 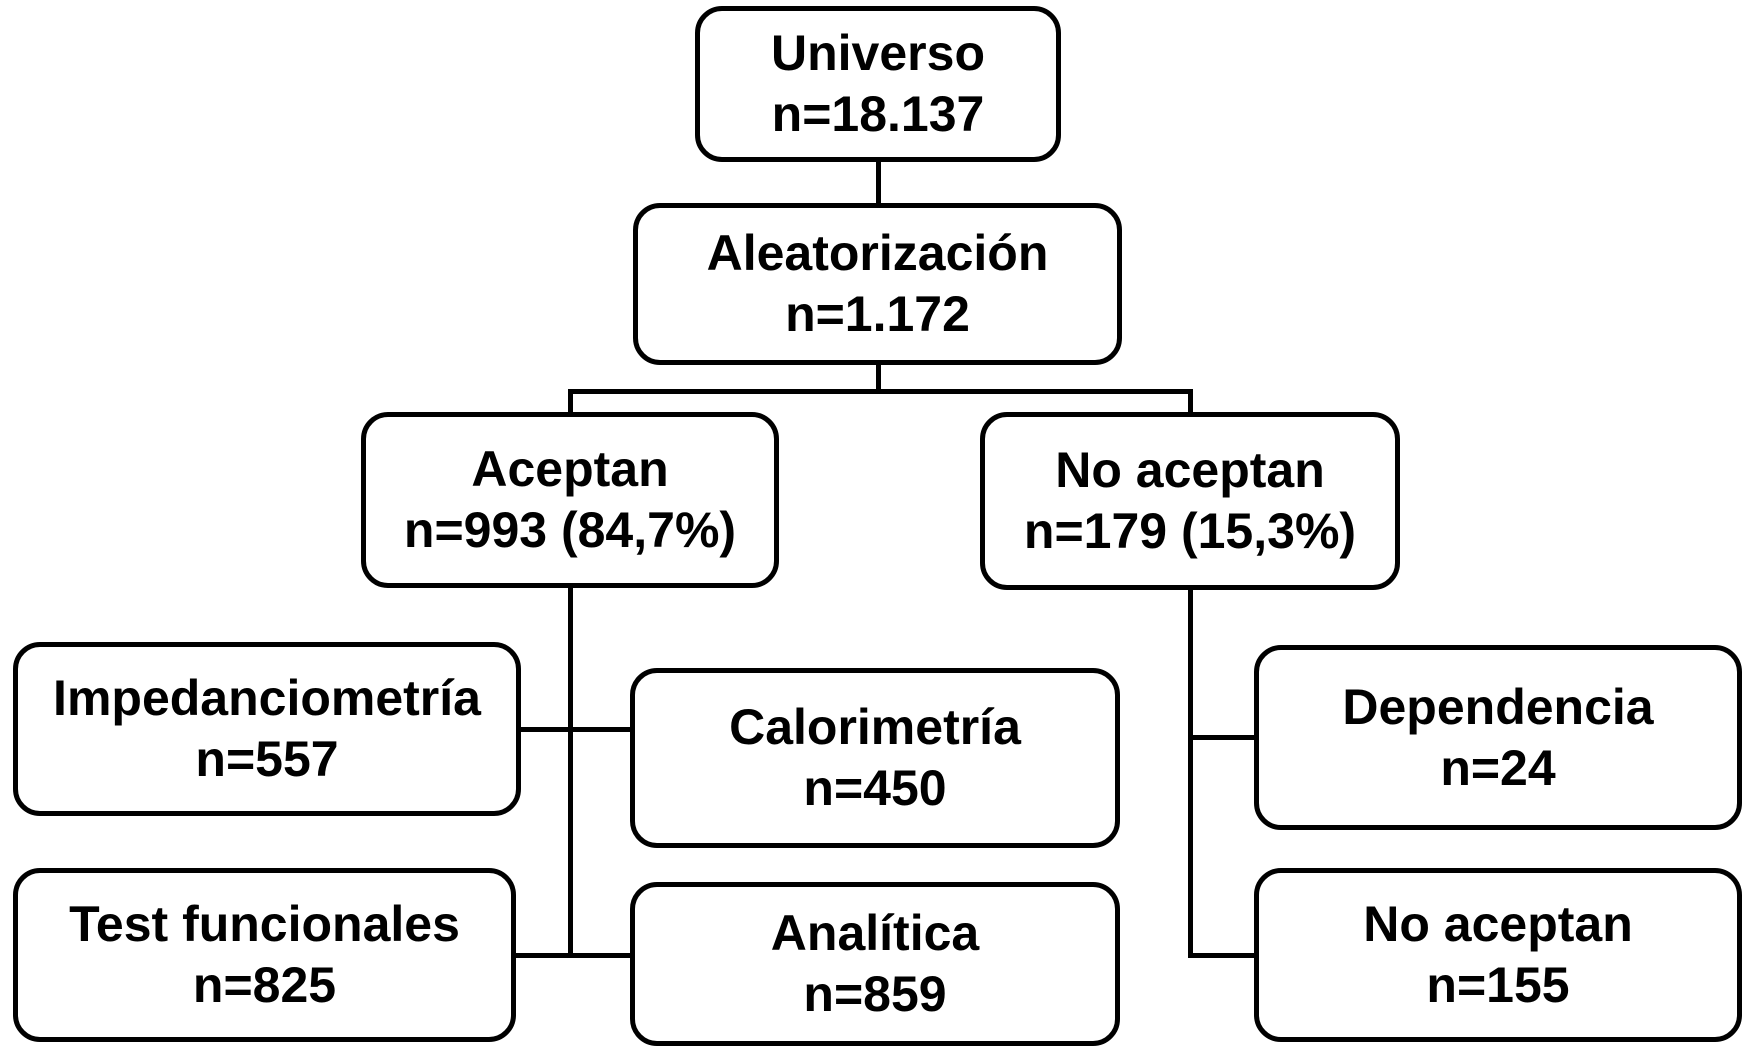 What do you see at coordinates (875, 758) in the screenshot?
I see `node-calorimetria: Calorimetría n=450` at bounding box center [875, 758].